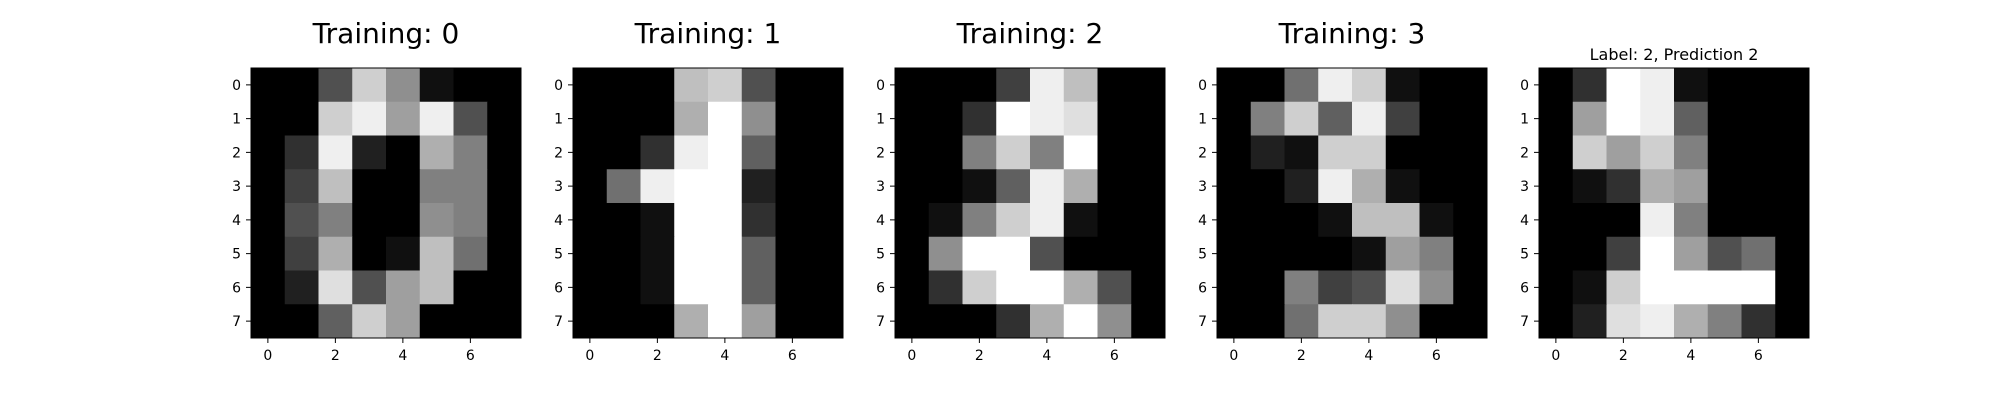  I want to click on y-tick-label: 3, so click(1524, 187).